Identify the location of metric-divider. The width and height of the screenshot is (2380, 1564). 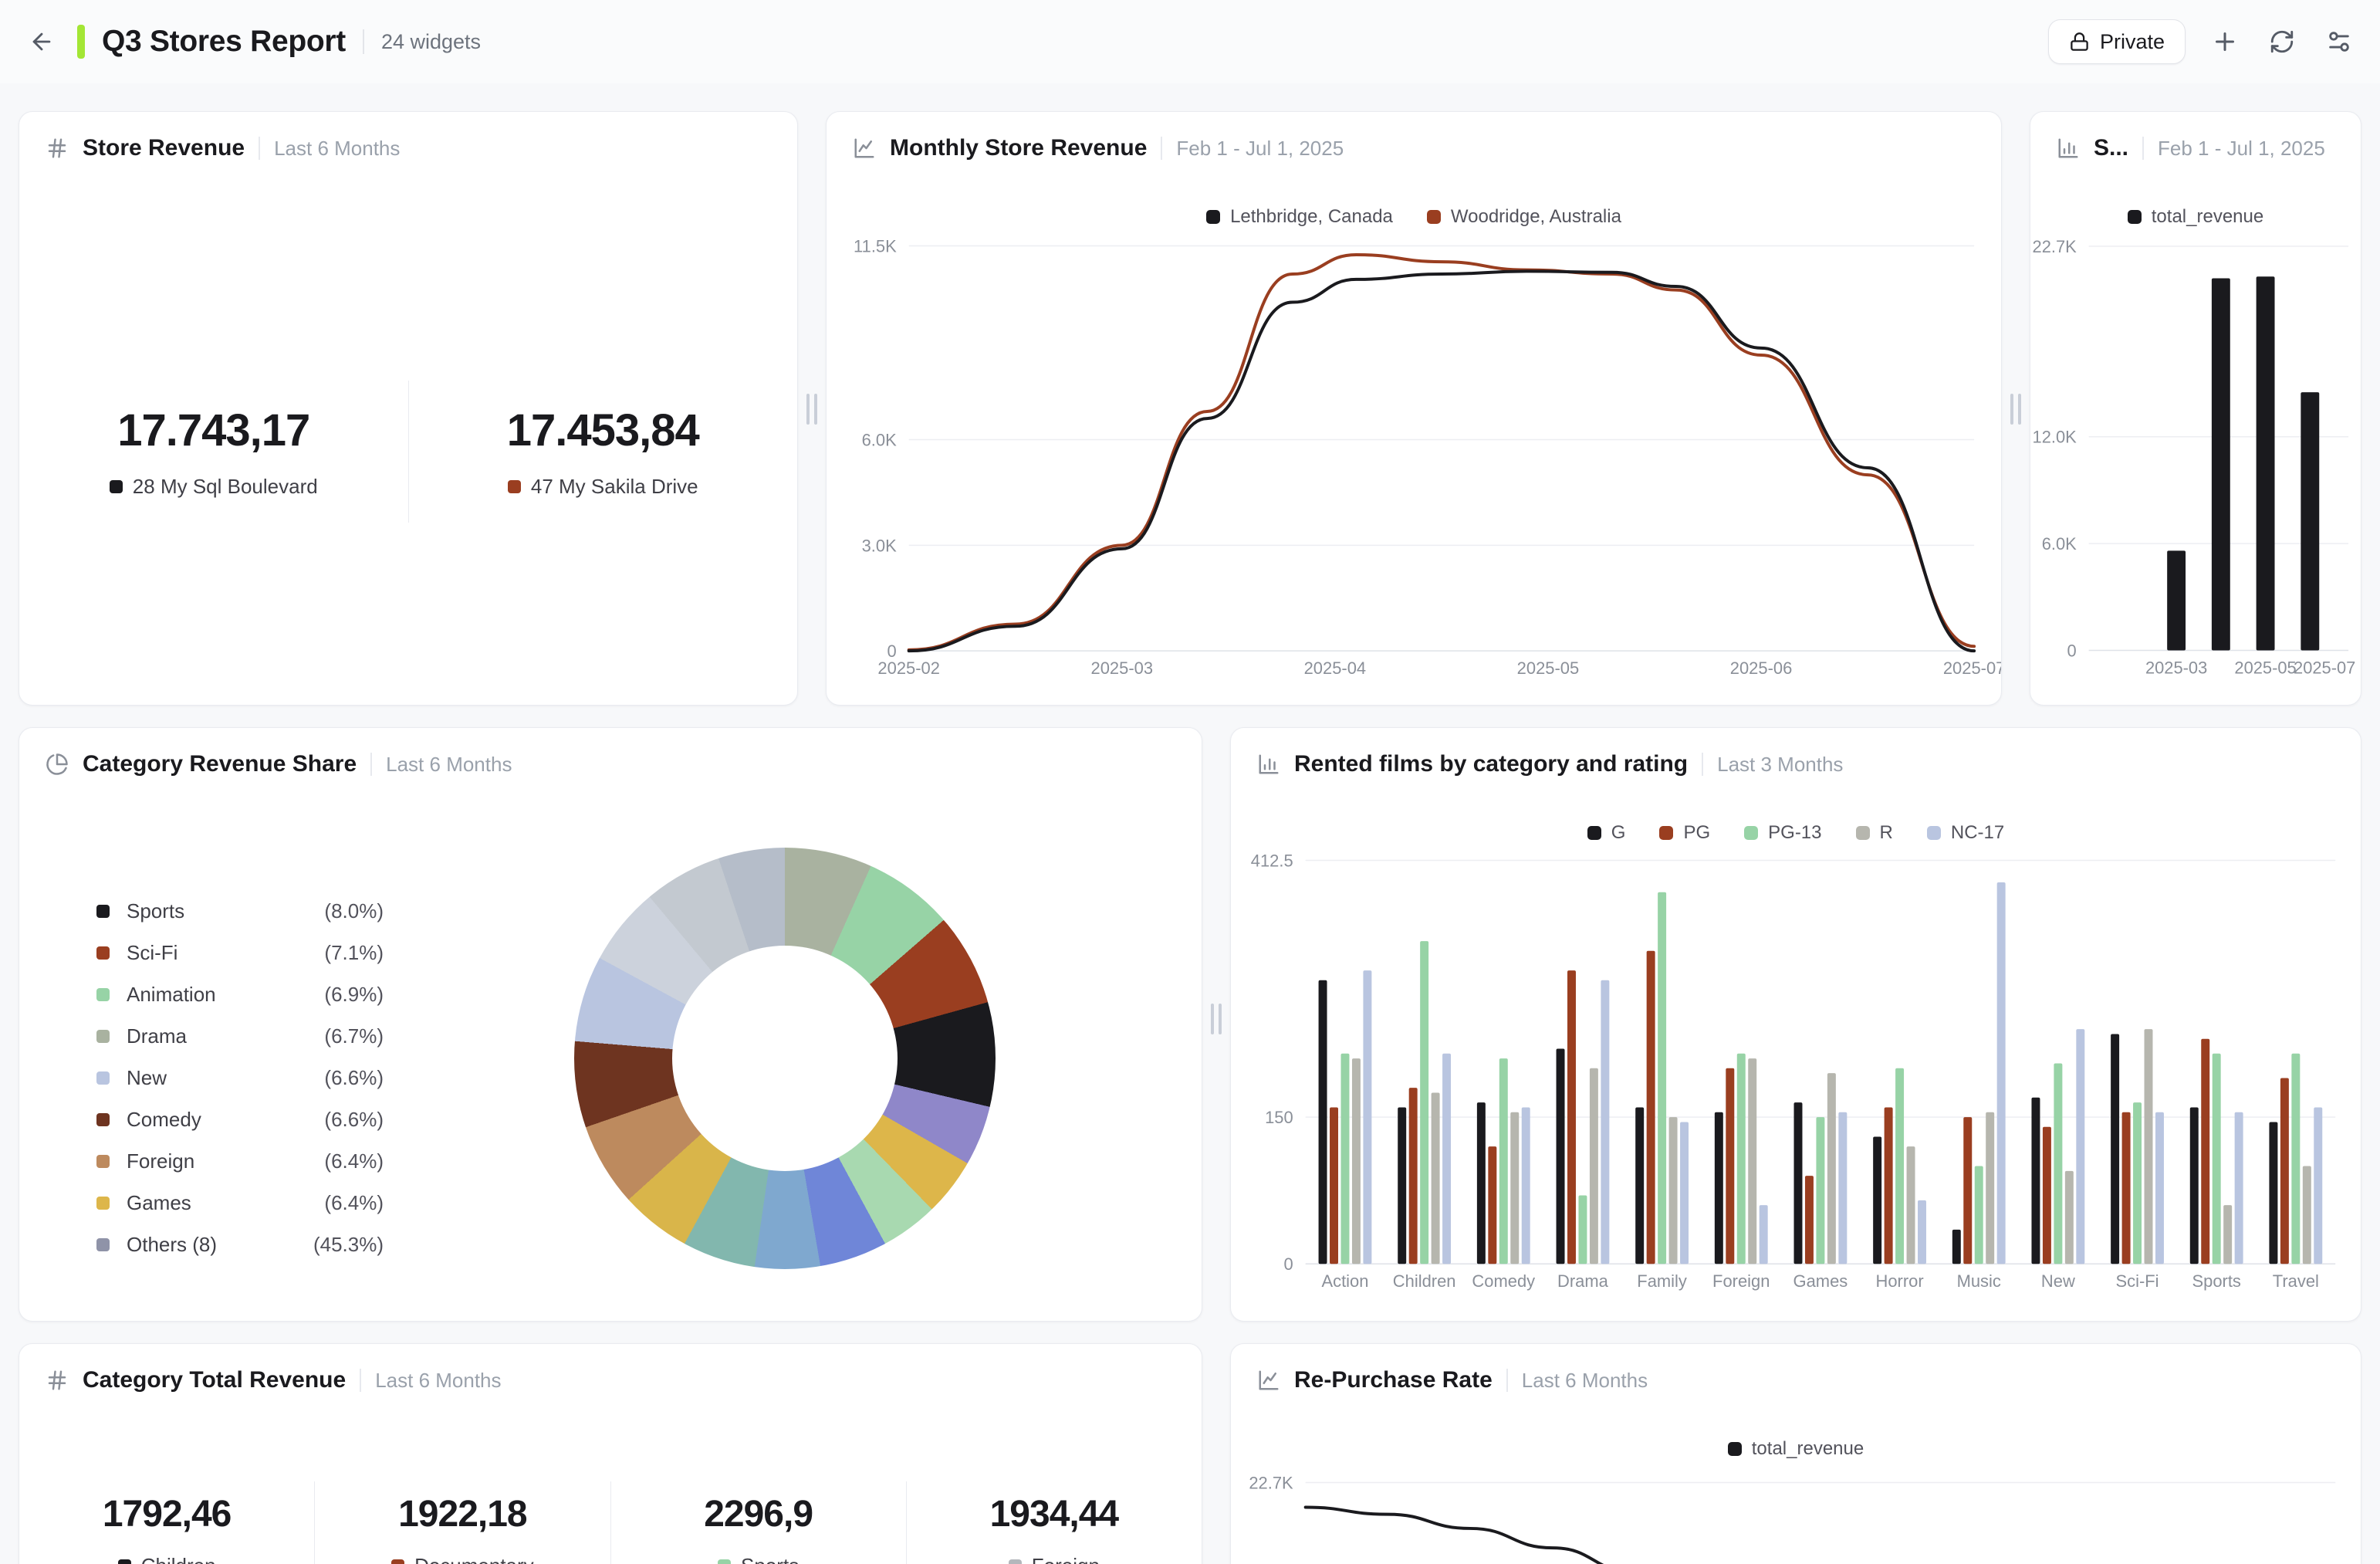
(906, 1522).